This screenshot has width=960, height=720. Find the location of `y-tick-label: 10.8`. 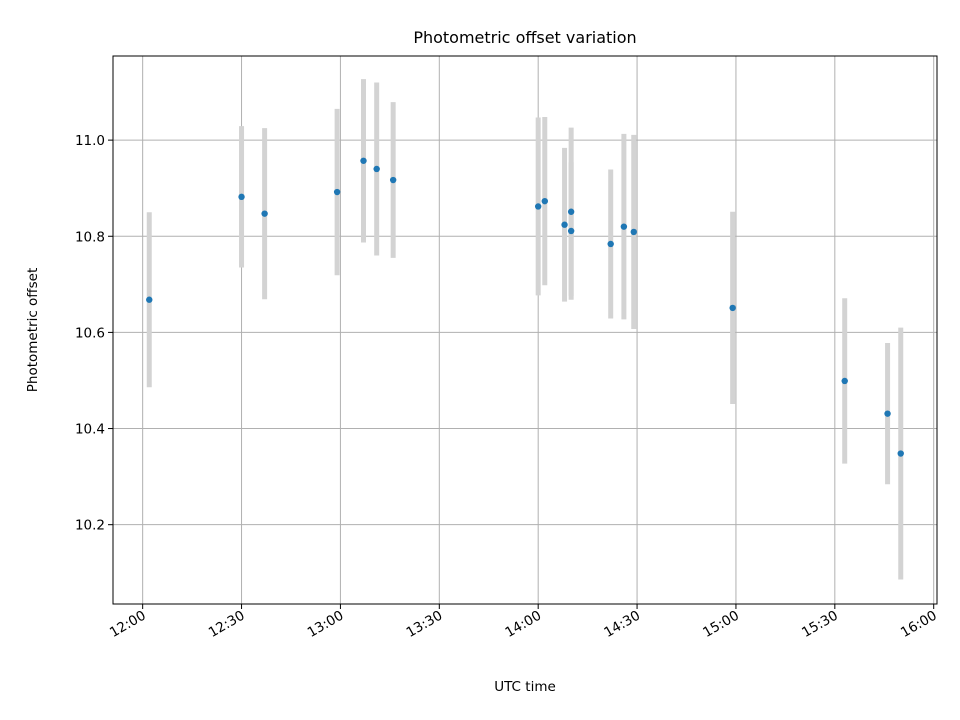

y-tick-label: 10.8 is located at coordinates (90, 237).